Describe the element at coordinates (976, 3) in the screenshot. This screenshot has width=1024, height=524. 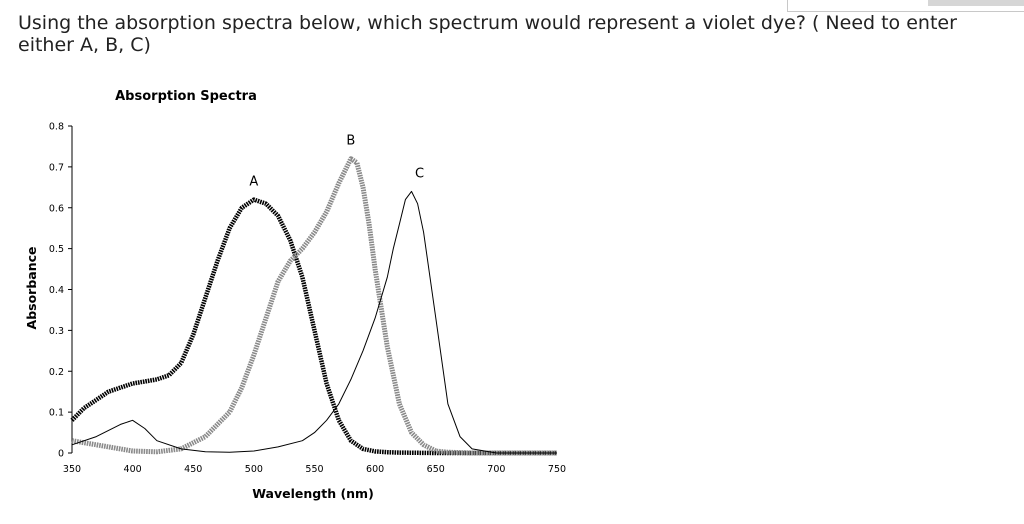
I see `answer-box-bar` at that location.